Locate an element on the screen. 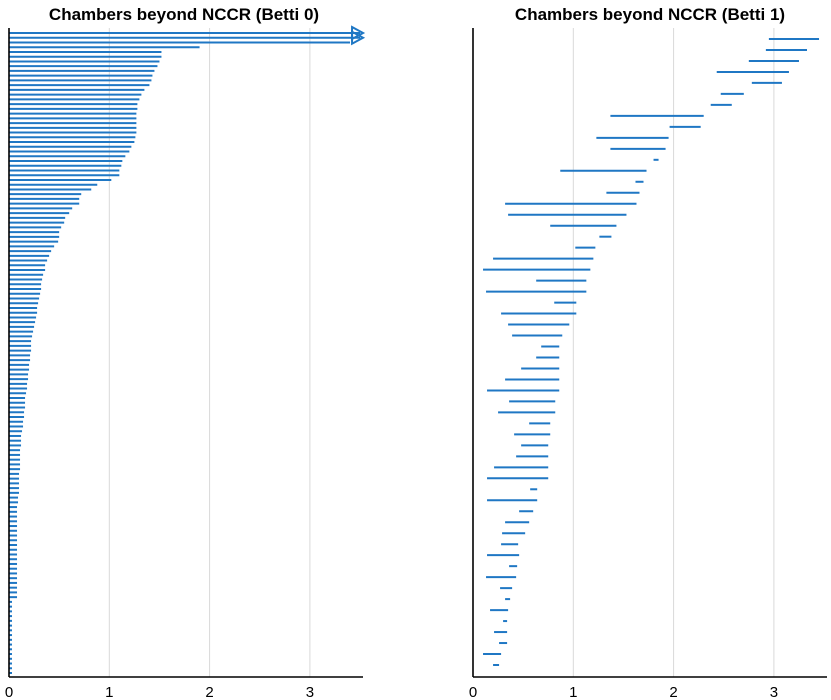  betti0-title: Chambers beyond NCCR (Betti 0) is located at coordinates (184, 14).